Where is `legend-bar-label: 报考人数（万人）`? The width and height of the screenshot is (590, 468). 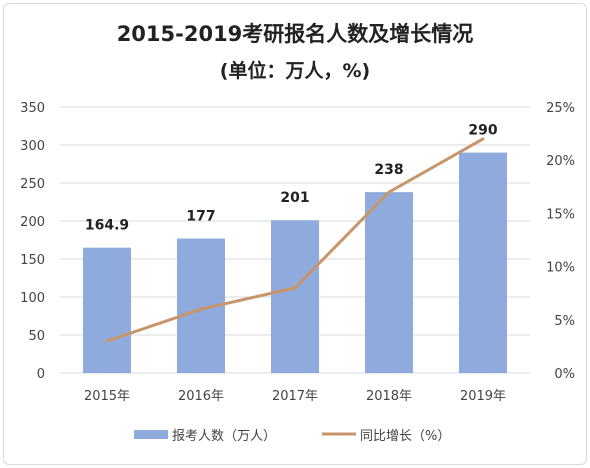
legend-bar-label: 报考人数（万人） is located at coordinates (224, 436).